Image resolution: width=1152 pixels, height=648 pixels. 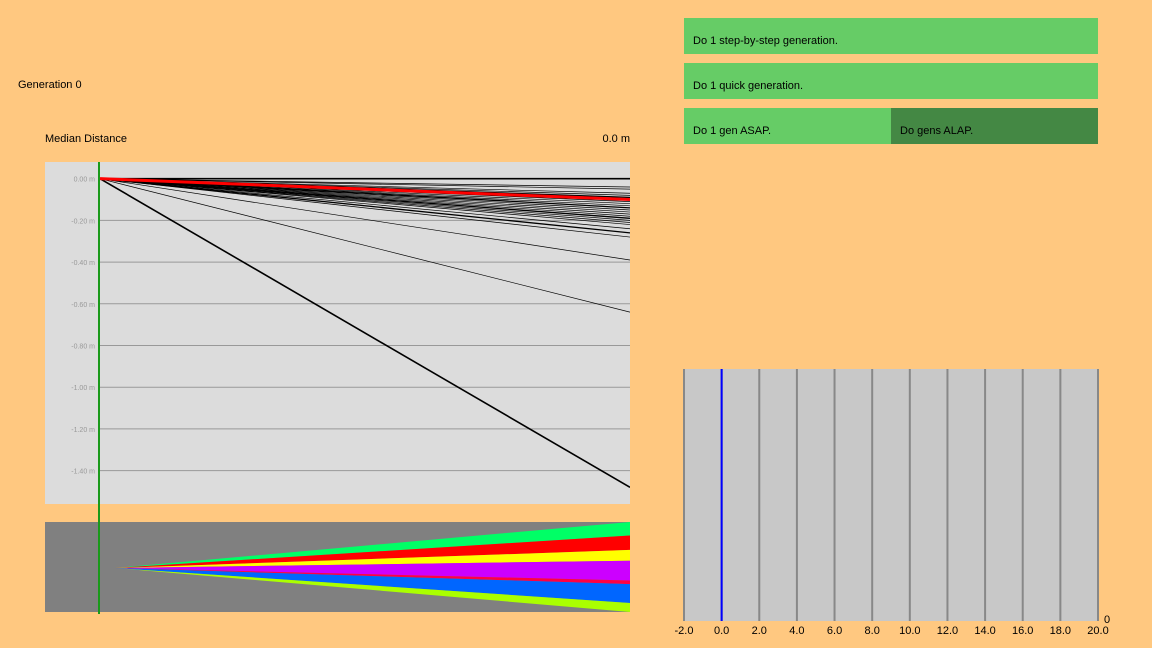 I want to click on step-by-step-generation-button: Do 1 step-by-step generation., so click(x=891, y=36).